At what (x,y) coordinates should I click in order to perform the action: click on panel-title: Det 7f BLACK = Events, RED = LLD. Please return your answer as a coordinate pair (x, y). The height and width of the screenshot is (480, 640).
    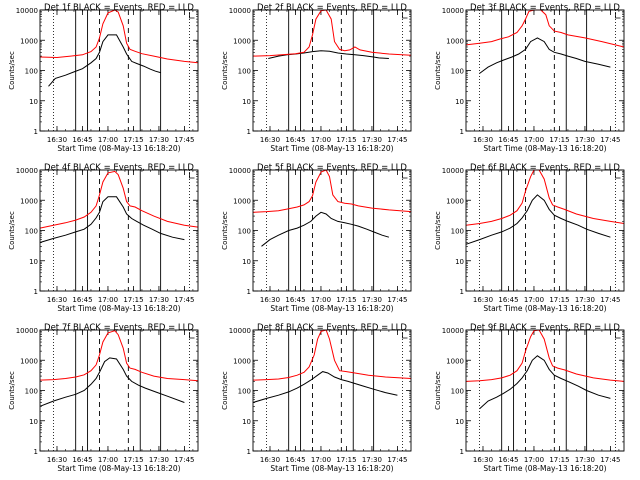
    Looking at the image, I should click on (119, 328).